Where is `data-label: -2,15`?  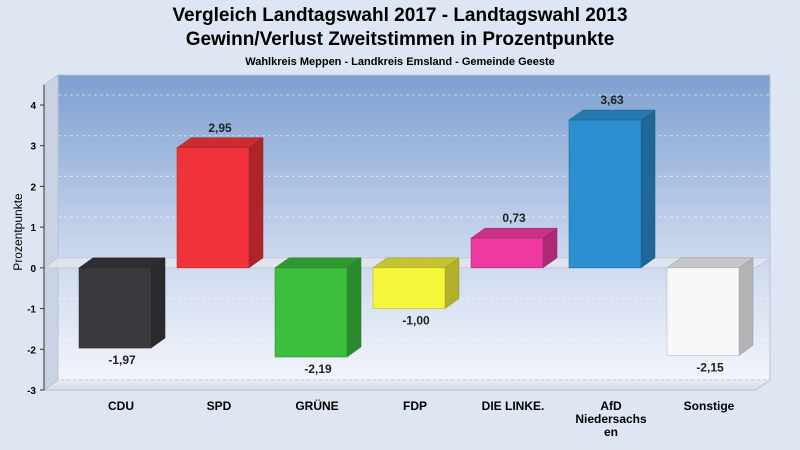 data-label: -2,15 is located at coordinates (710, 367).